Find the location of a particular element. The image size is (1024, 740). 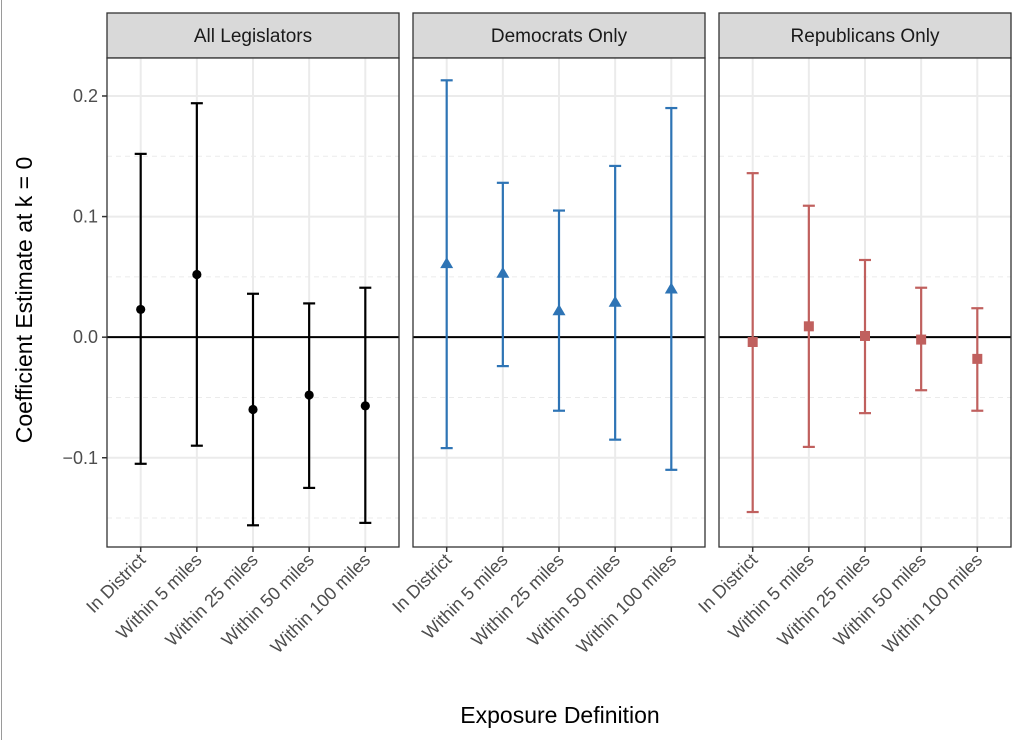

facet-strip-label: All Legislators is located at coordinates (253, 36).